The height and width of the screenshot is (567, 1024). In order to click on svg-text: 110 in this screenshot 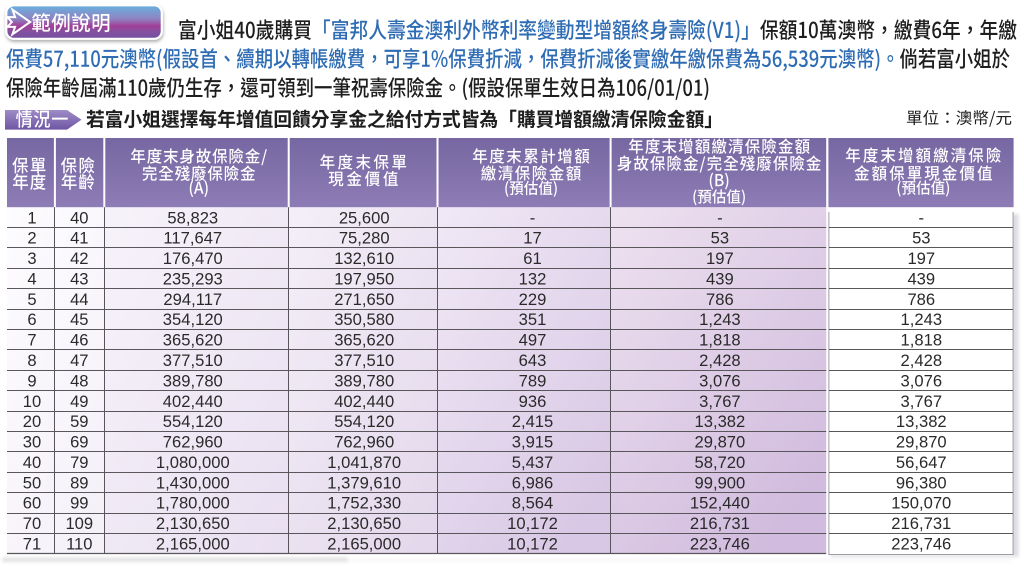, I will do `click(79, 544)`.